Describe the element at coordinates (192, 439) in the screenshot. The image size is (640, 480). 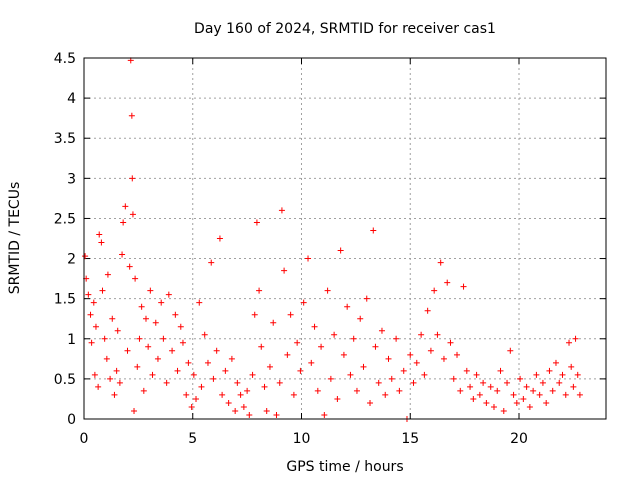
I see `x-tick-label: 5` at that location.